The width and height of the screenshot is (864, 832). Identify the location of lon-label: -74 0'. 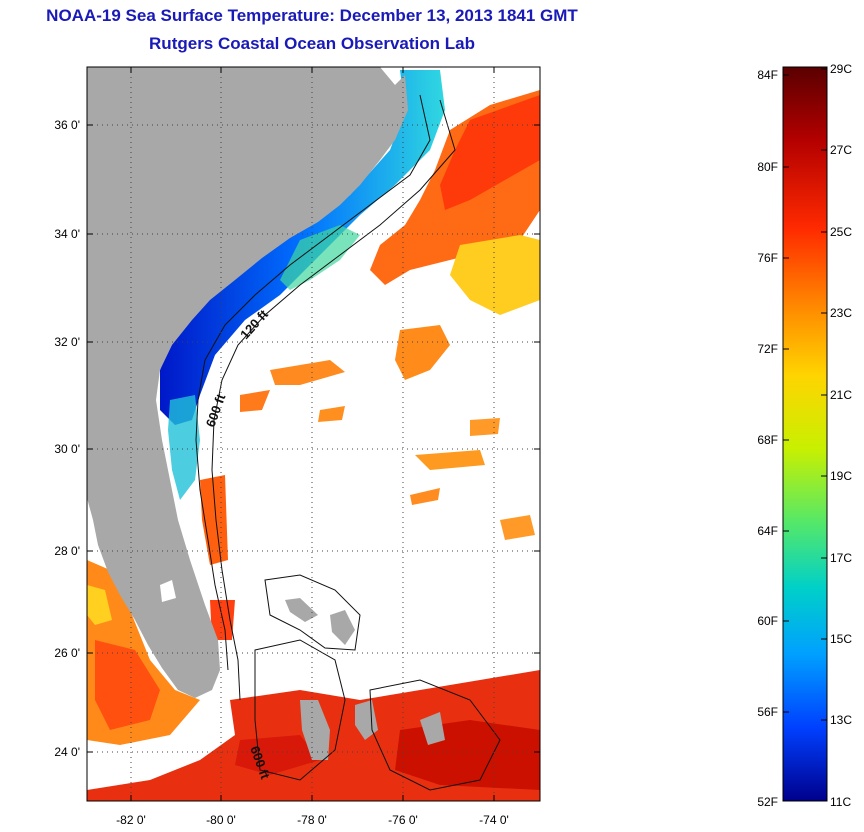
(494, 820).